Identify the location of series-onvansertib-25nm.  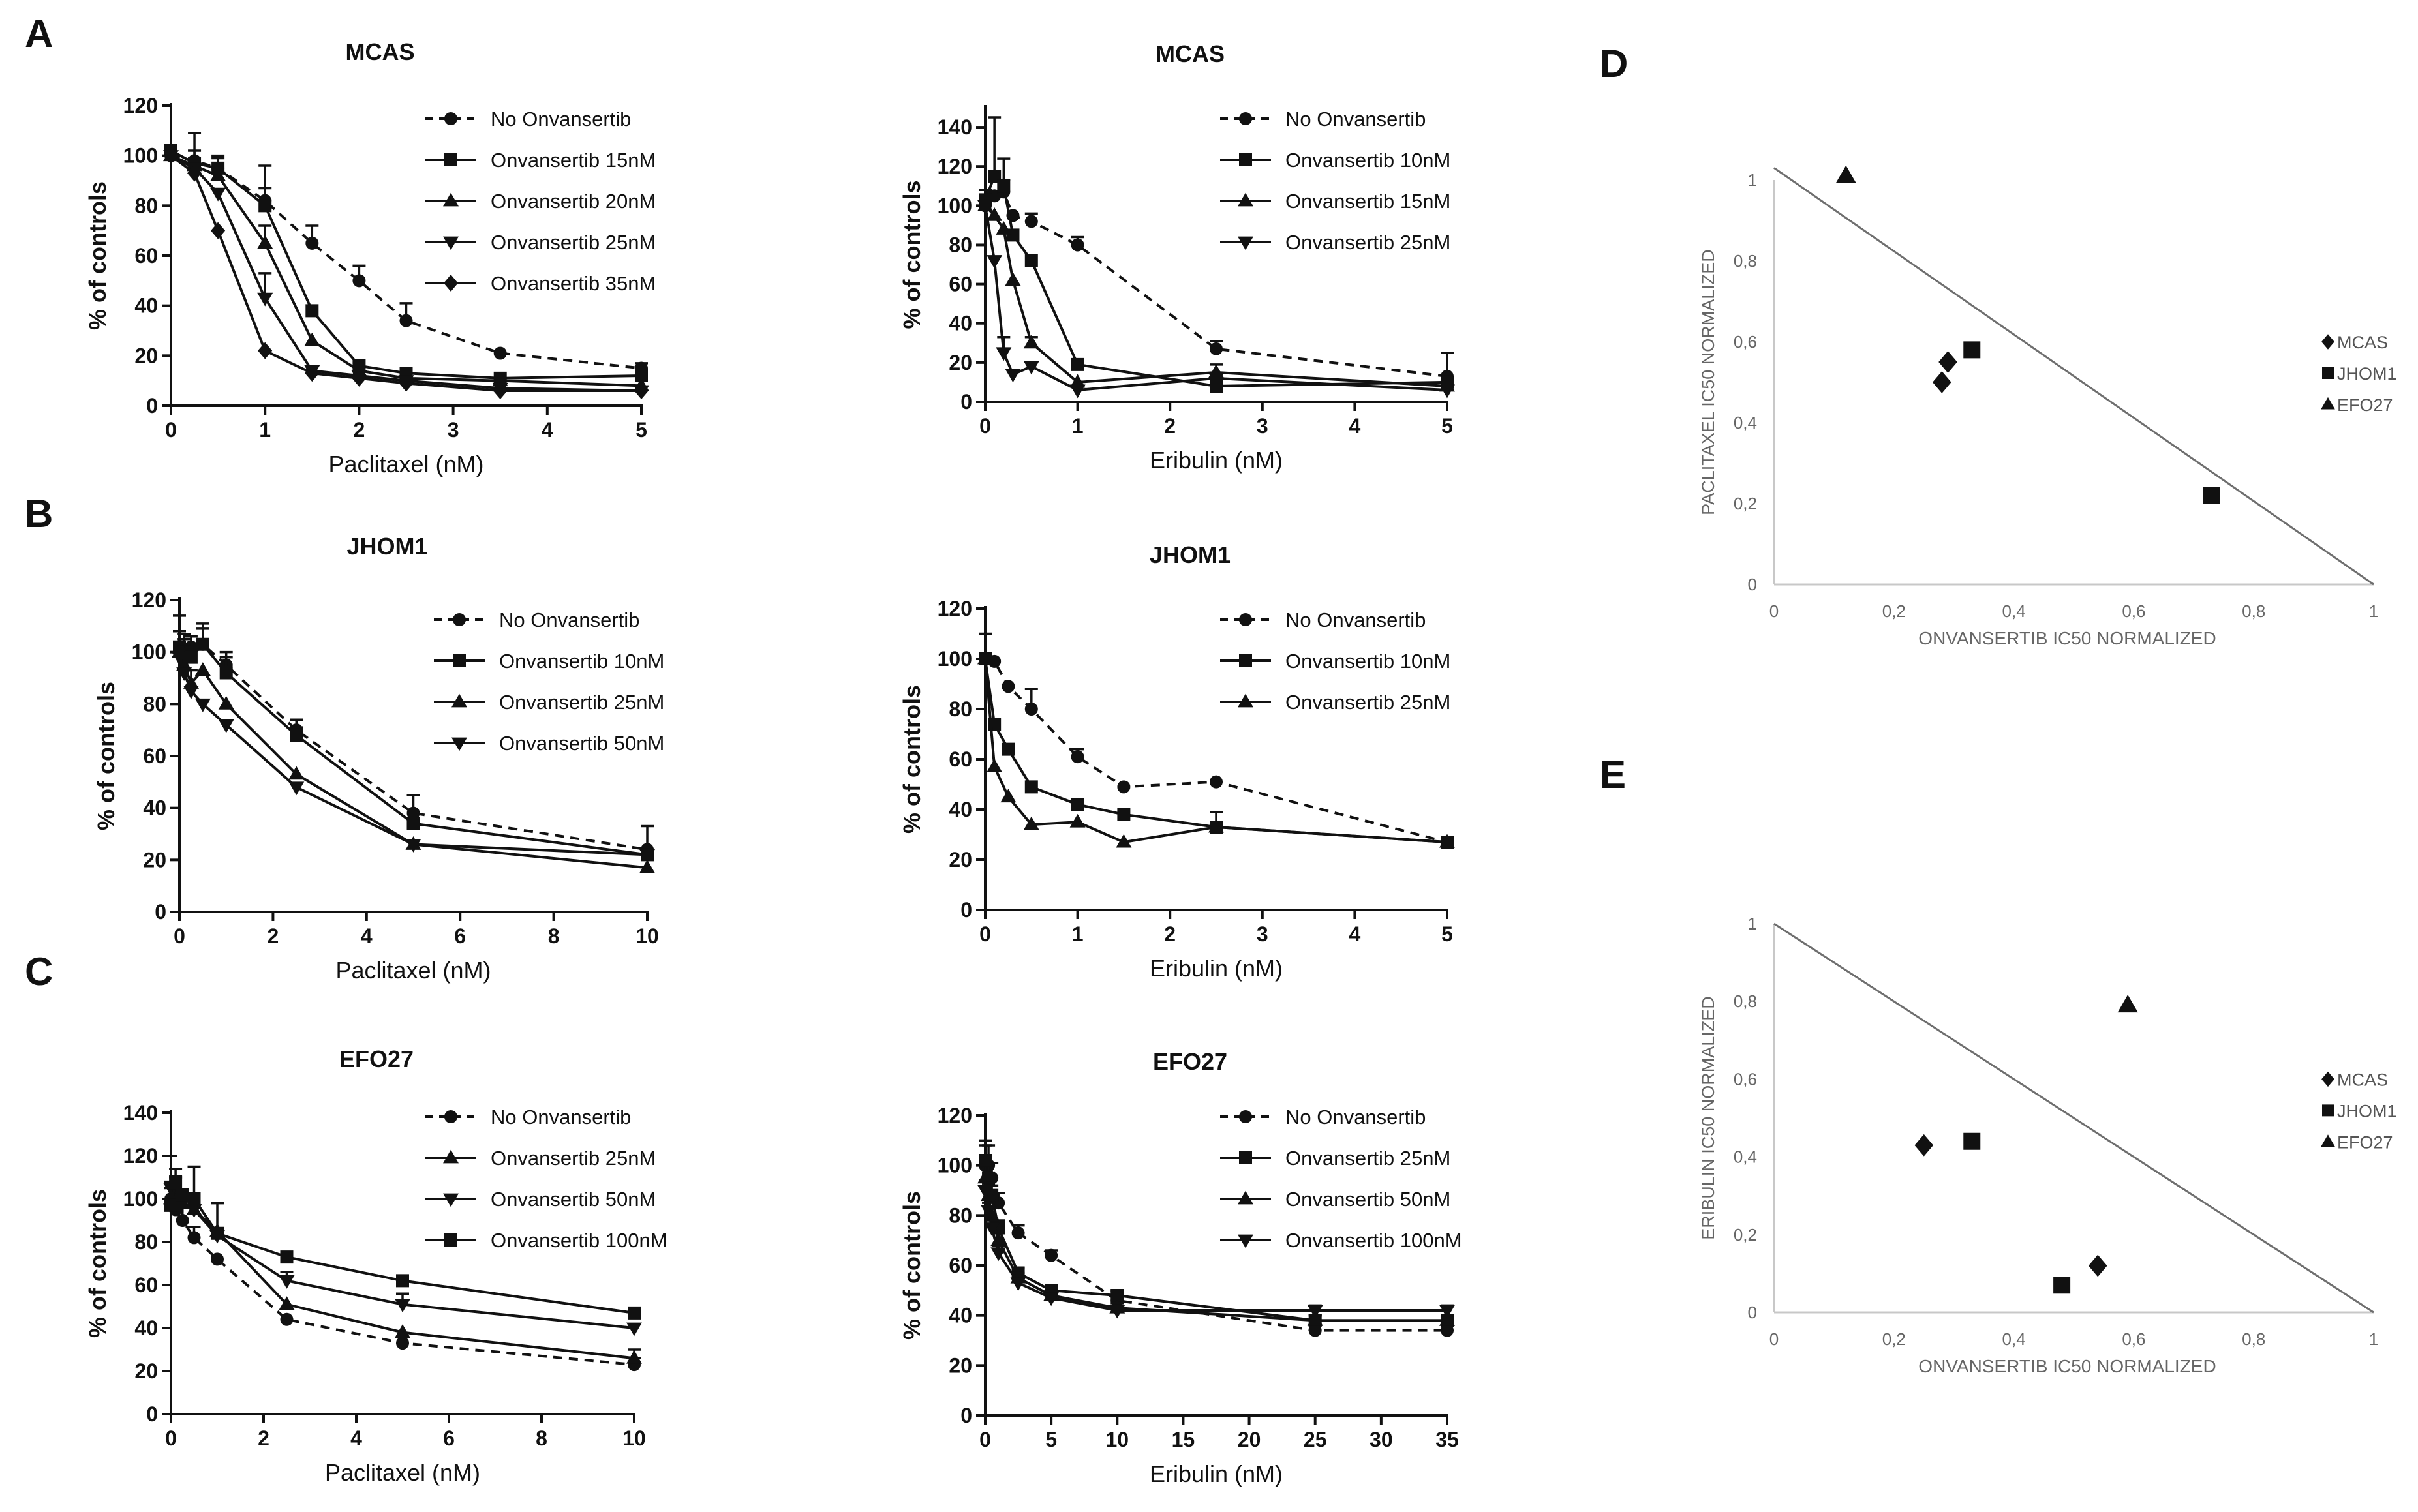
(1216, 749).